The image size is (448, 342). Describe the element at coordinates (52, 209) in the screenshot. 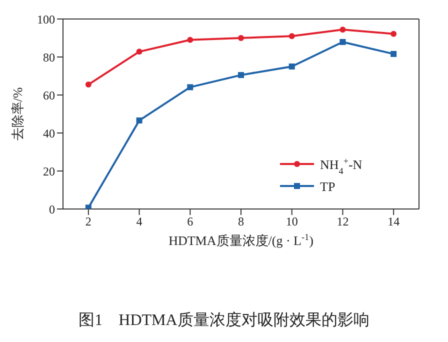

I see `y-tick-label: 0` at that location.